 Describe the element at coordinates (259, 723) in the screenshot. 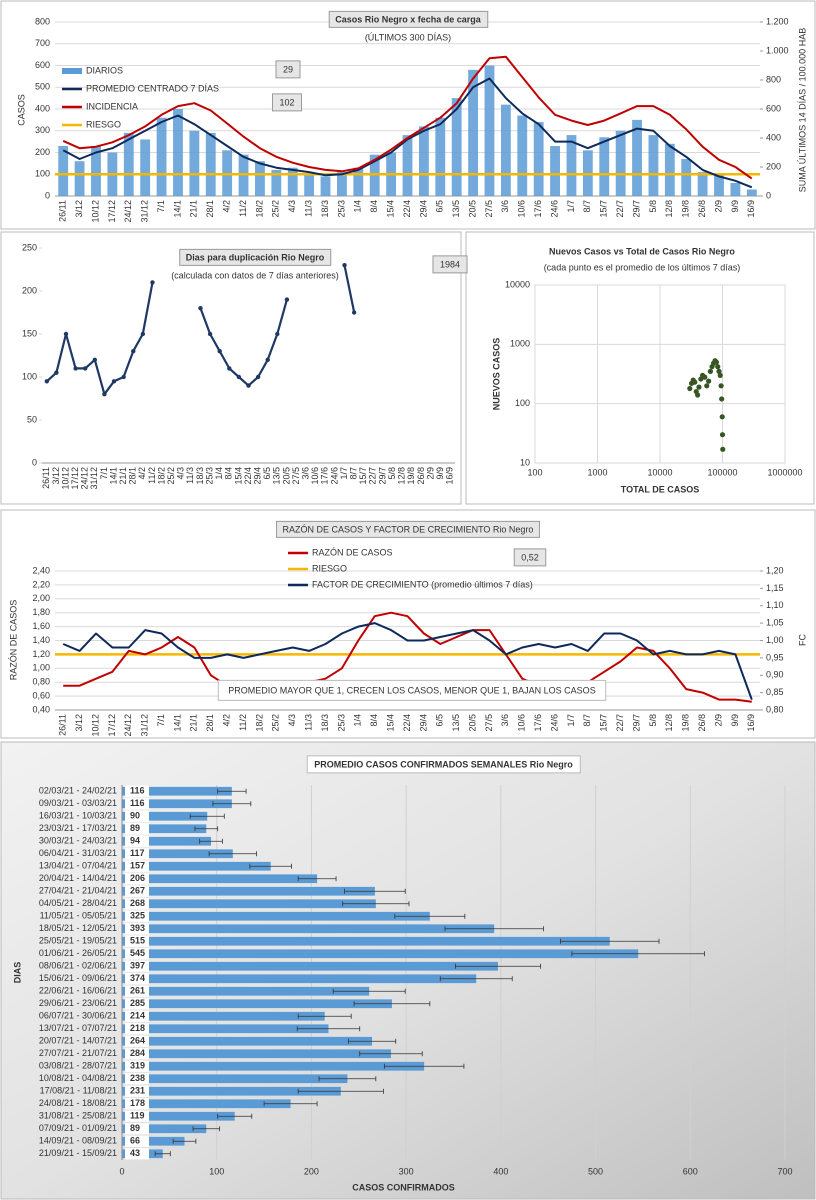

I see `x-tick-label: 18/2` at that location.